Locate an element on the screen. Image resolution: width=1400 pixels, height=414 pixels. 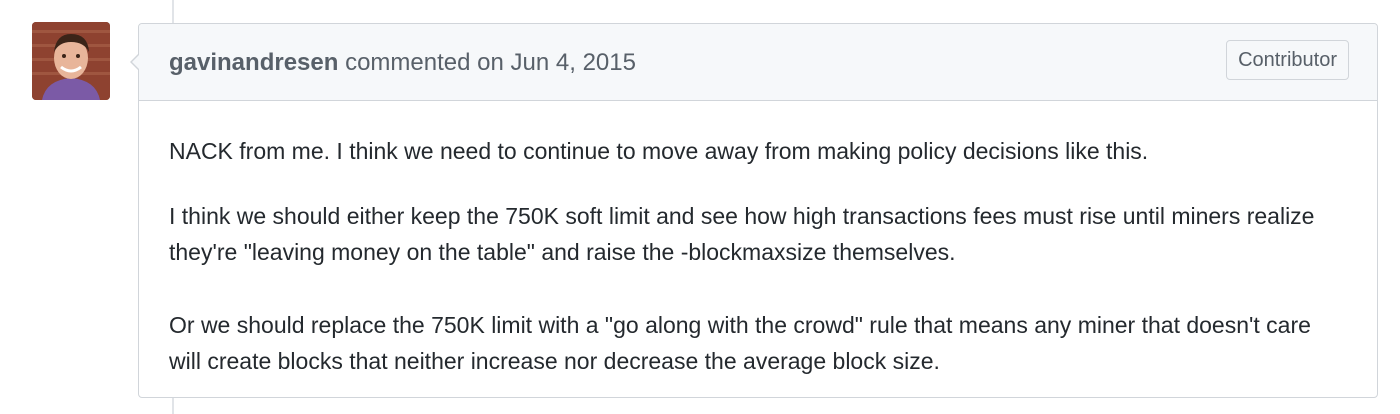
comment-header-text: gavinandresen commented on Jun 4, 2015 is located at coordinates (402, 63).